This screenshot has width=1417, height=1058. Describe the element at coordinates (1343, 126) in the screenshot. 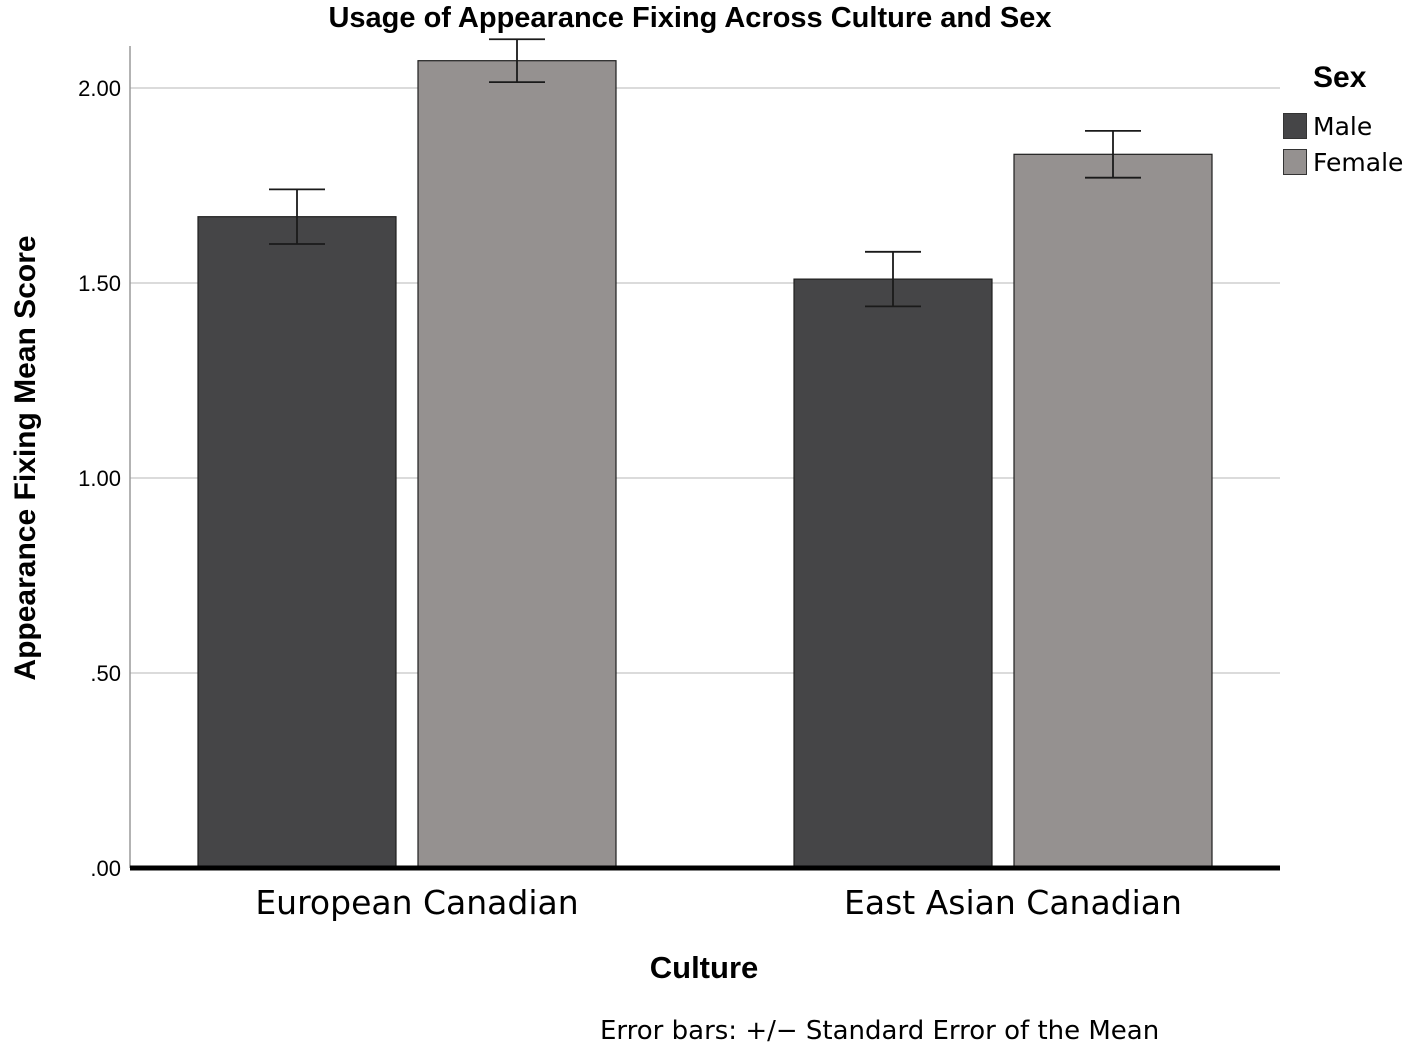

I see `legend-label-male: Male` at that location.